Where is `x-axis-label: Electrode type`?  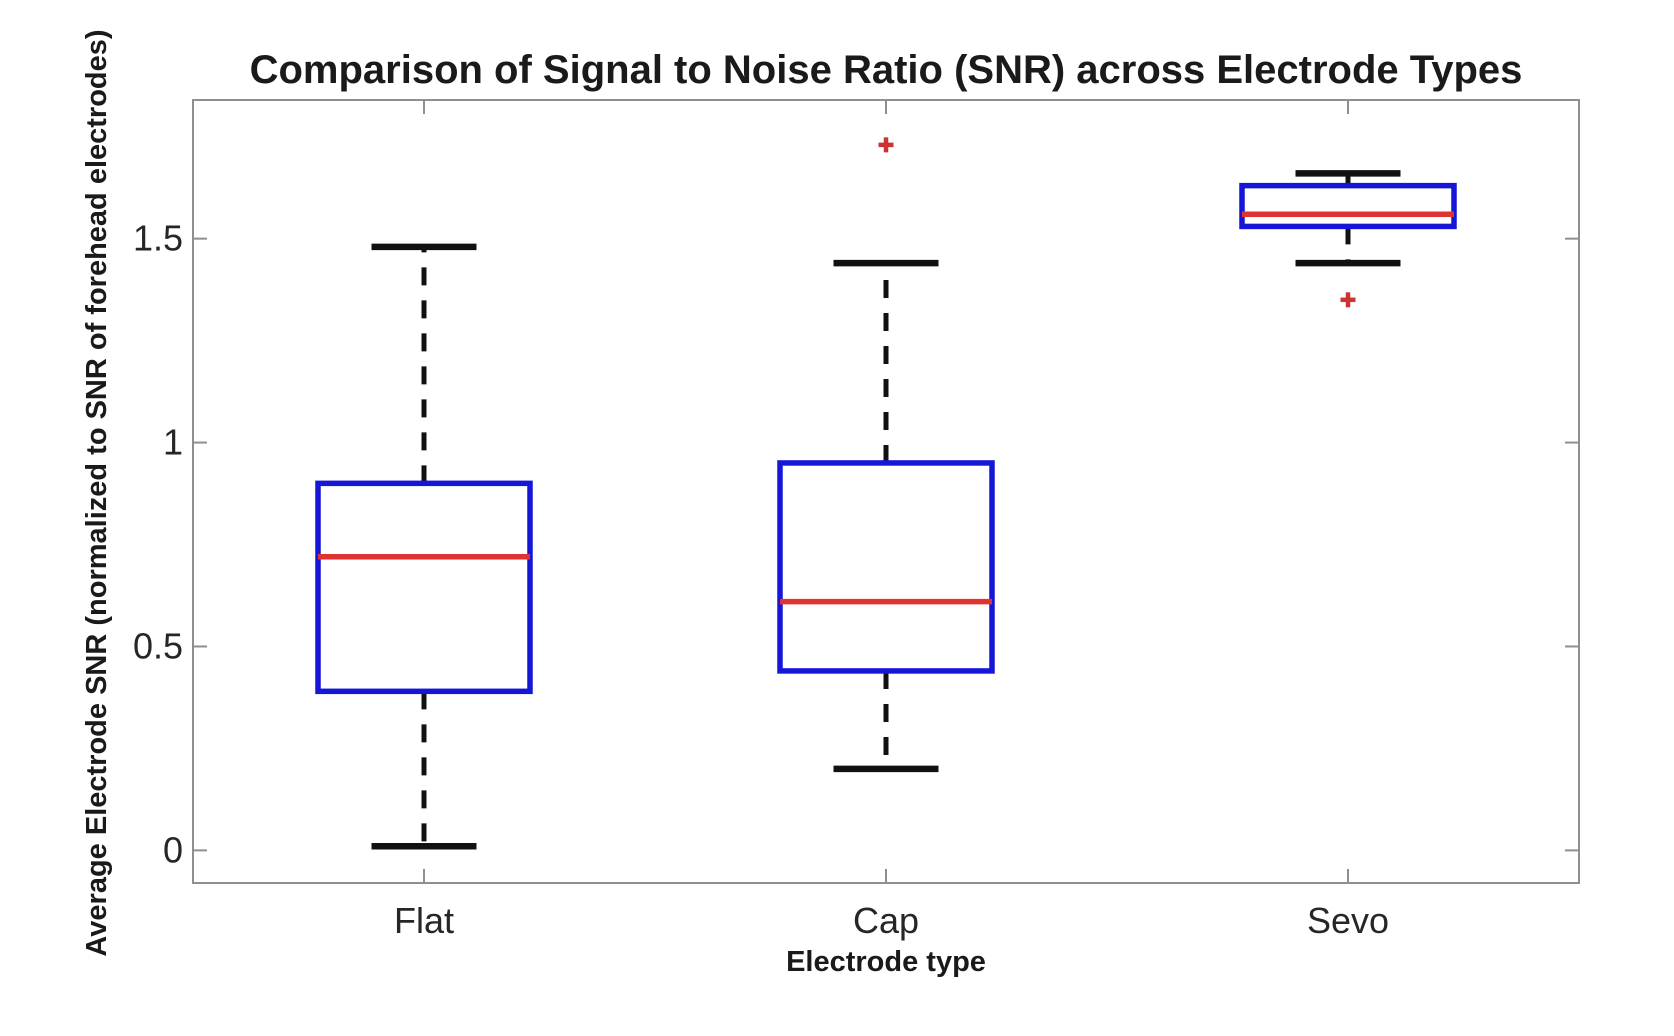
x-axis-label: Electrode type is located at coordinates (886, 962).